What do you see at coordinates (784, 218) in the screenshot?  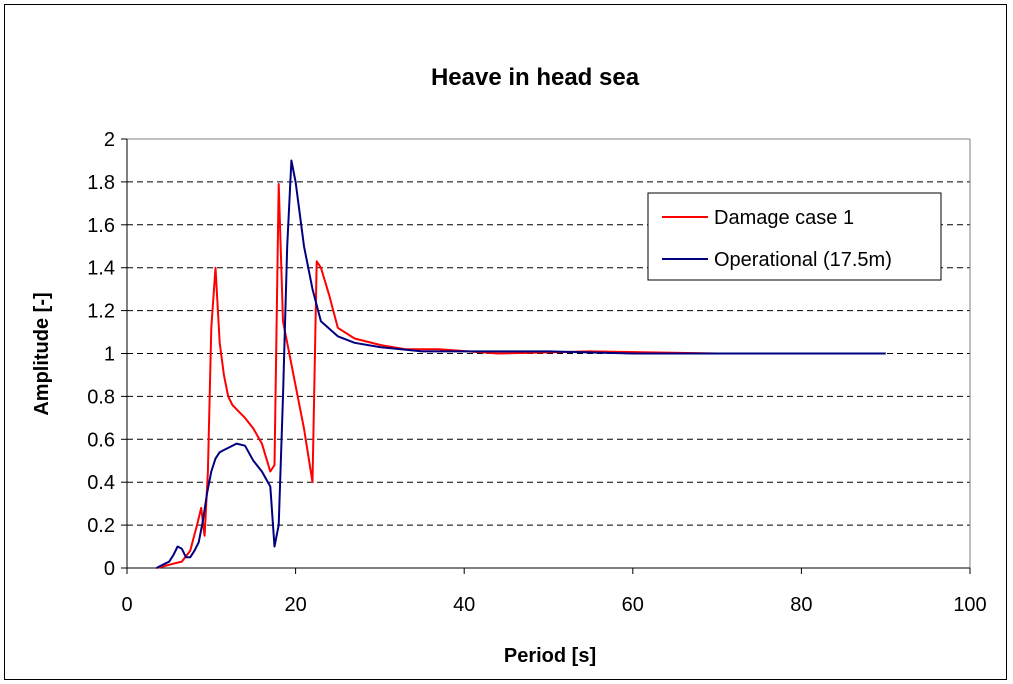 I see `legend-label-damage-case-1: Damage case 1` at bounding box center [784, 218].